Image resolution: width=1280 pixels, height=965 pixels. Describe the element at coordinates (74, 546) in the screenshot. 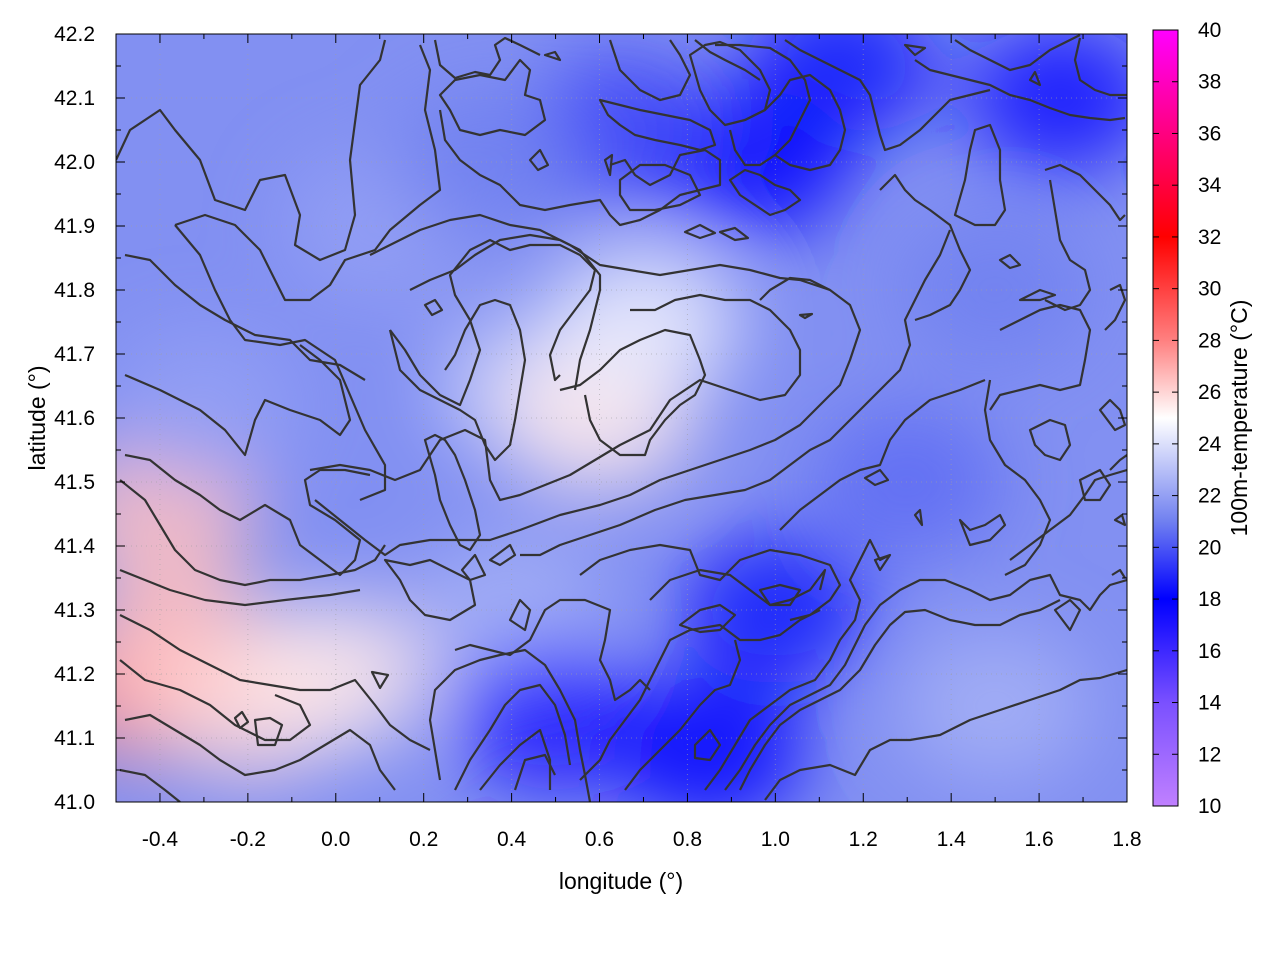

I see `y-tick-label: 41.4` at that location.